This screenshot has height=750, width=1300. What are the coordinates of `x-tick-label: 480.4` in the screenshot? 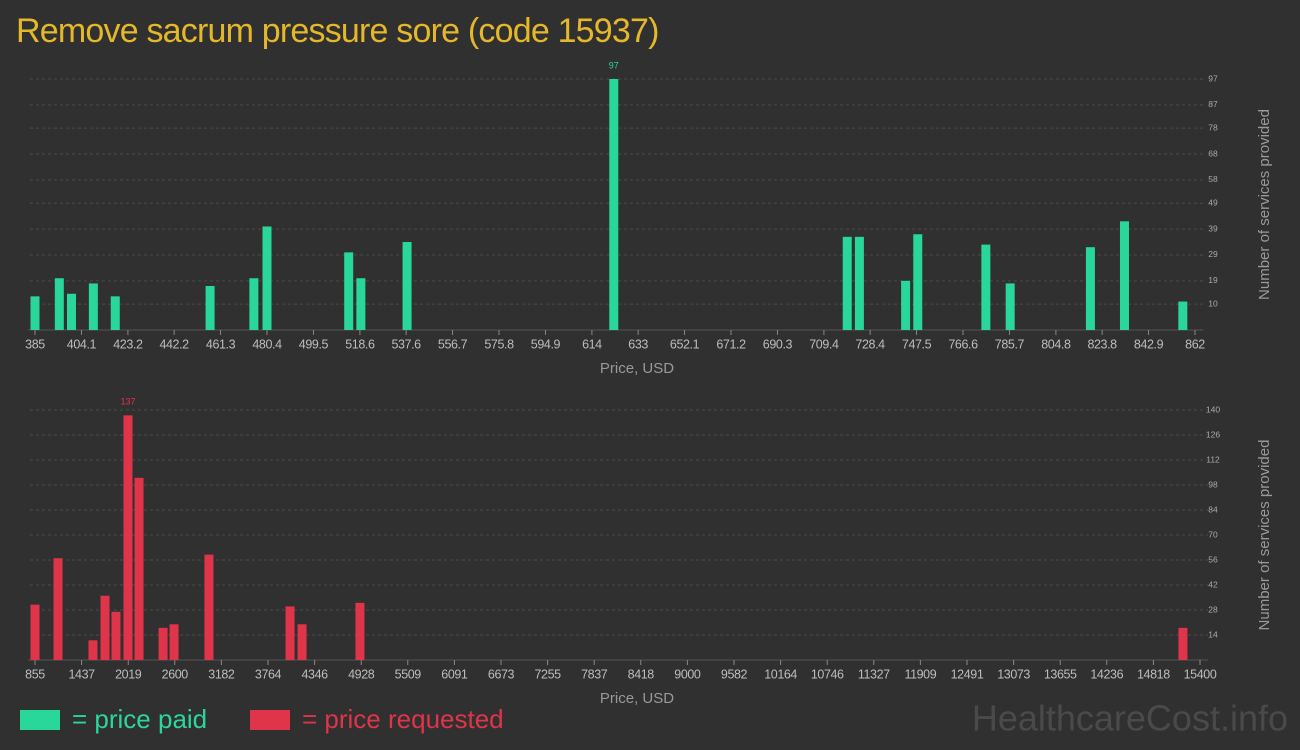 It's located at (267, 344).